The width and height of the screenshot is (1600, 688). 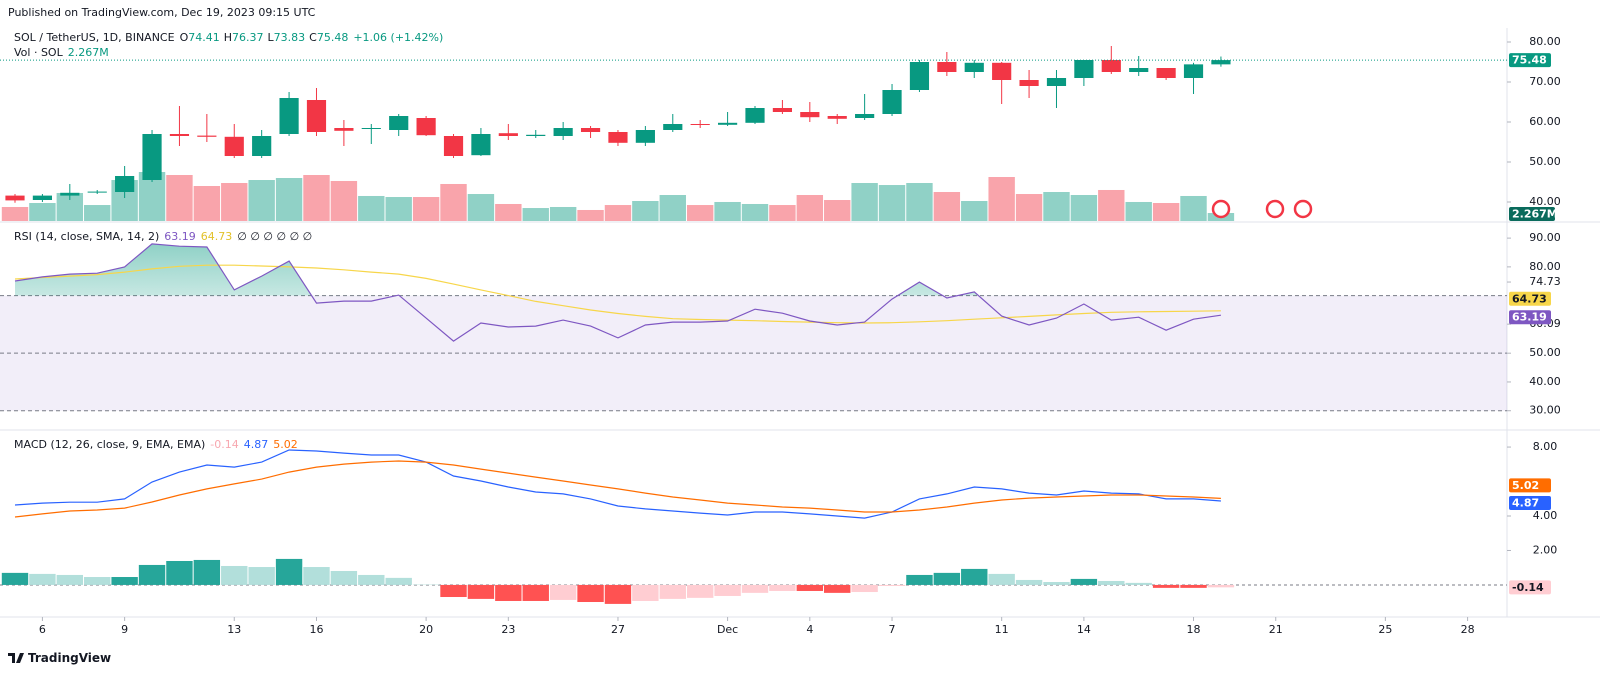 I want to click on x-tick-label: 13, so click(x=234, y=629).